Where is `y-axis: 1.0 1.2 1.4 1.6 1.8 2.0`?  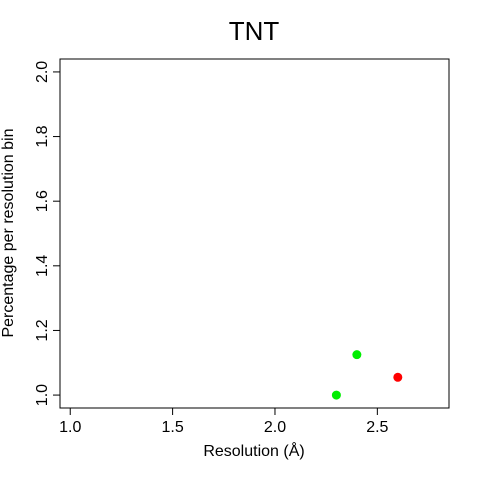 y-axis: 1.0 1.2 1.4 1.6 1.8 2.0 is located at coordinates (47, 233).